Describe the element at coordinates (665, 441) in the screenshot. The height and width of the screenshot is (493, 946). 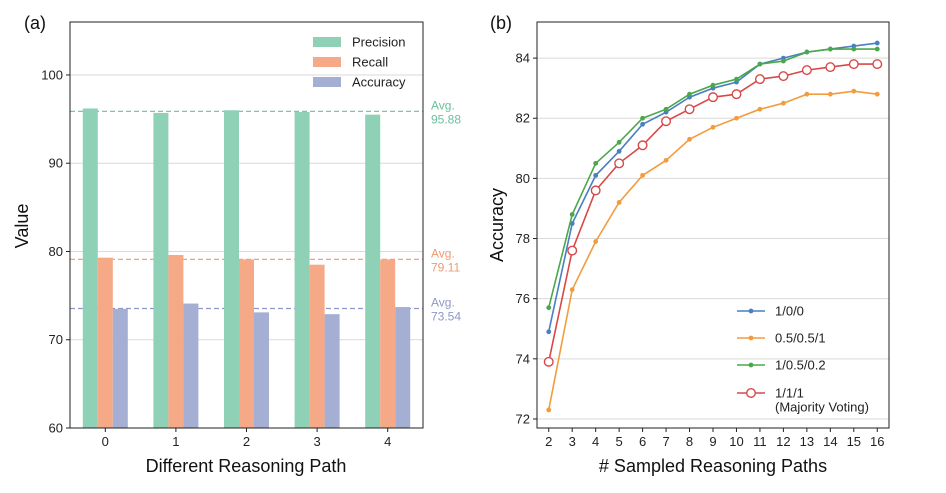
I see `x-tick-label: 7` at that location.